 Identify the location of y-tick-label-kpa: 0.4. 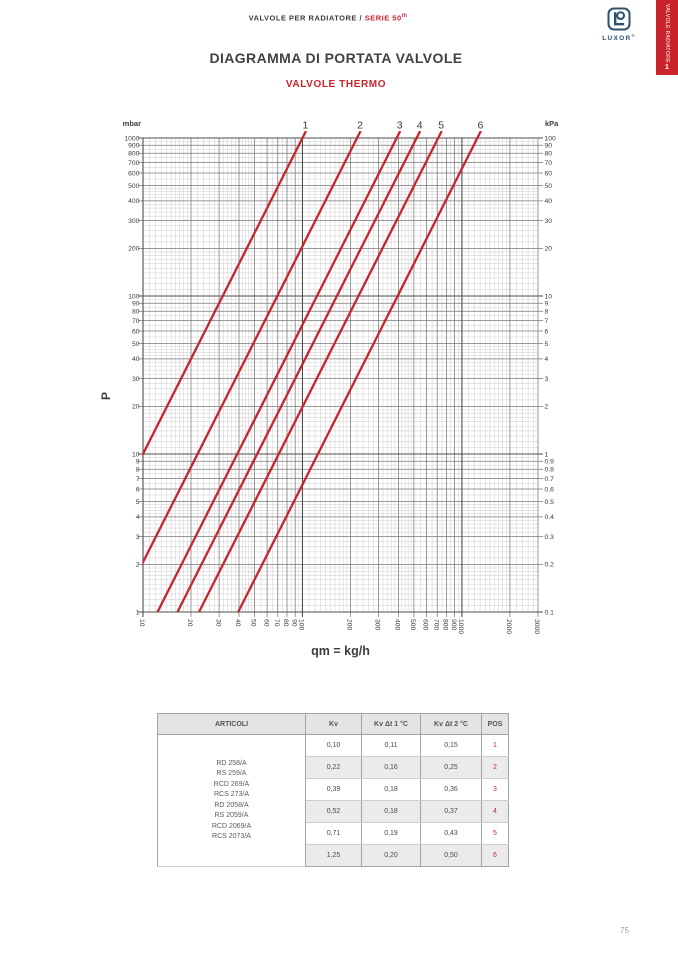
(550, 517).